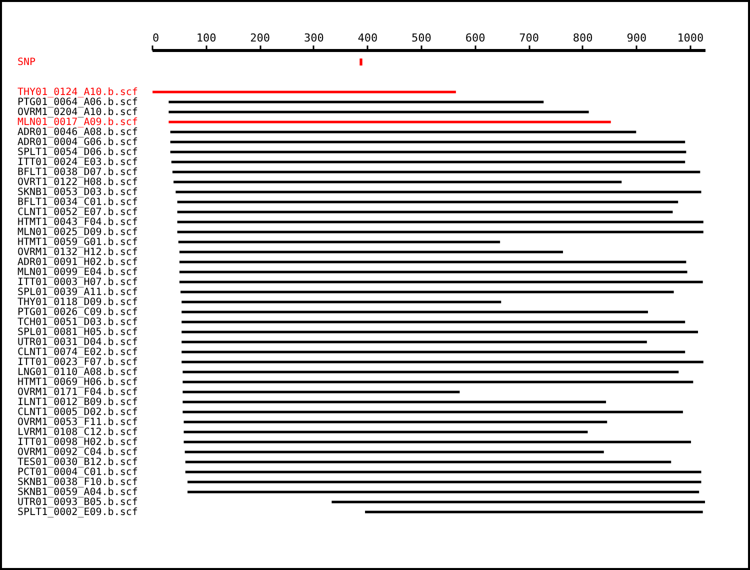  I want to click on x-tick-label: 100, so click(206, 38).